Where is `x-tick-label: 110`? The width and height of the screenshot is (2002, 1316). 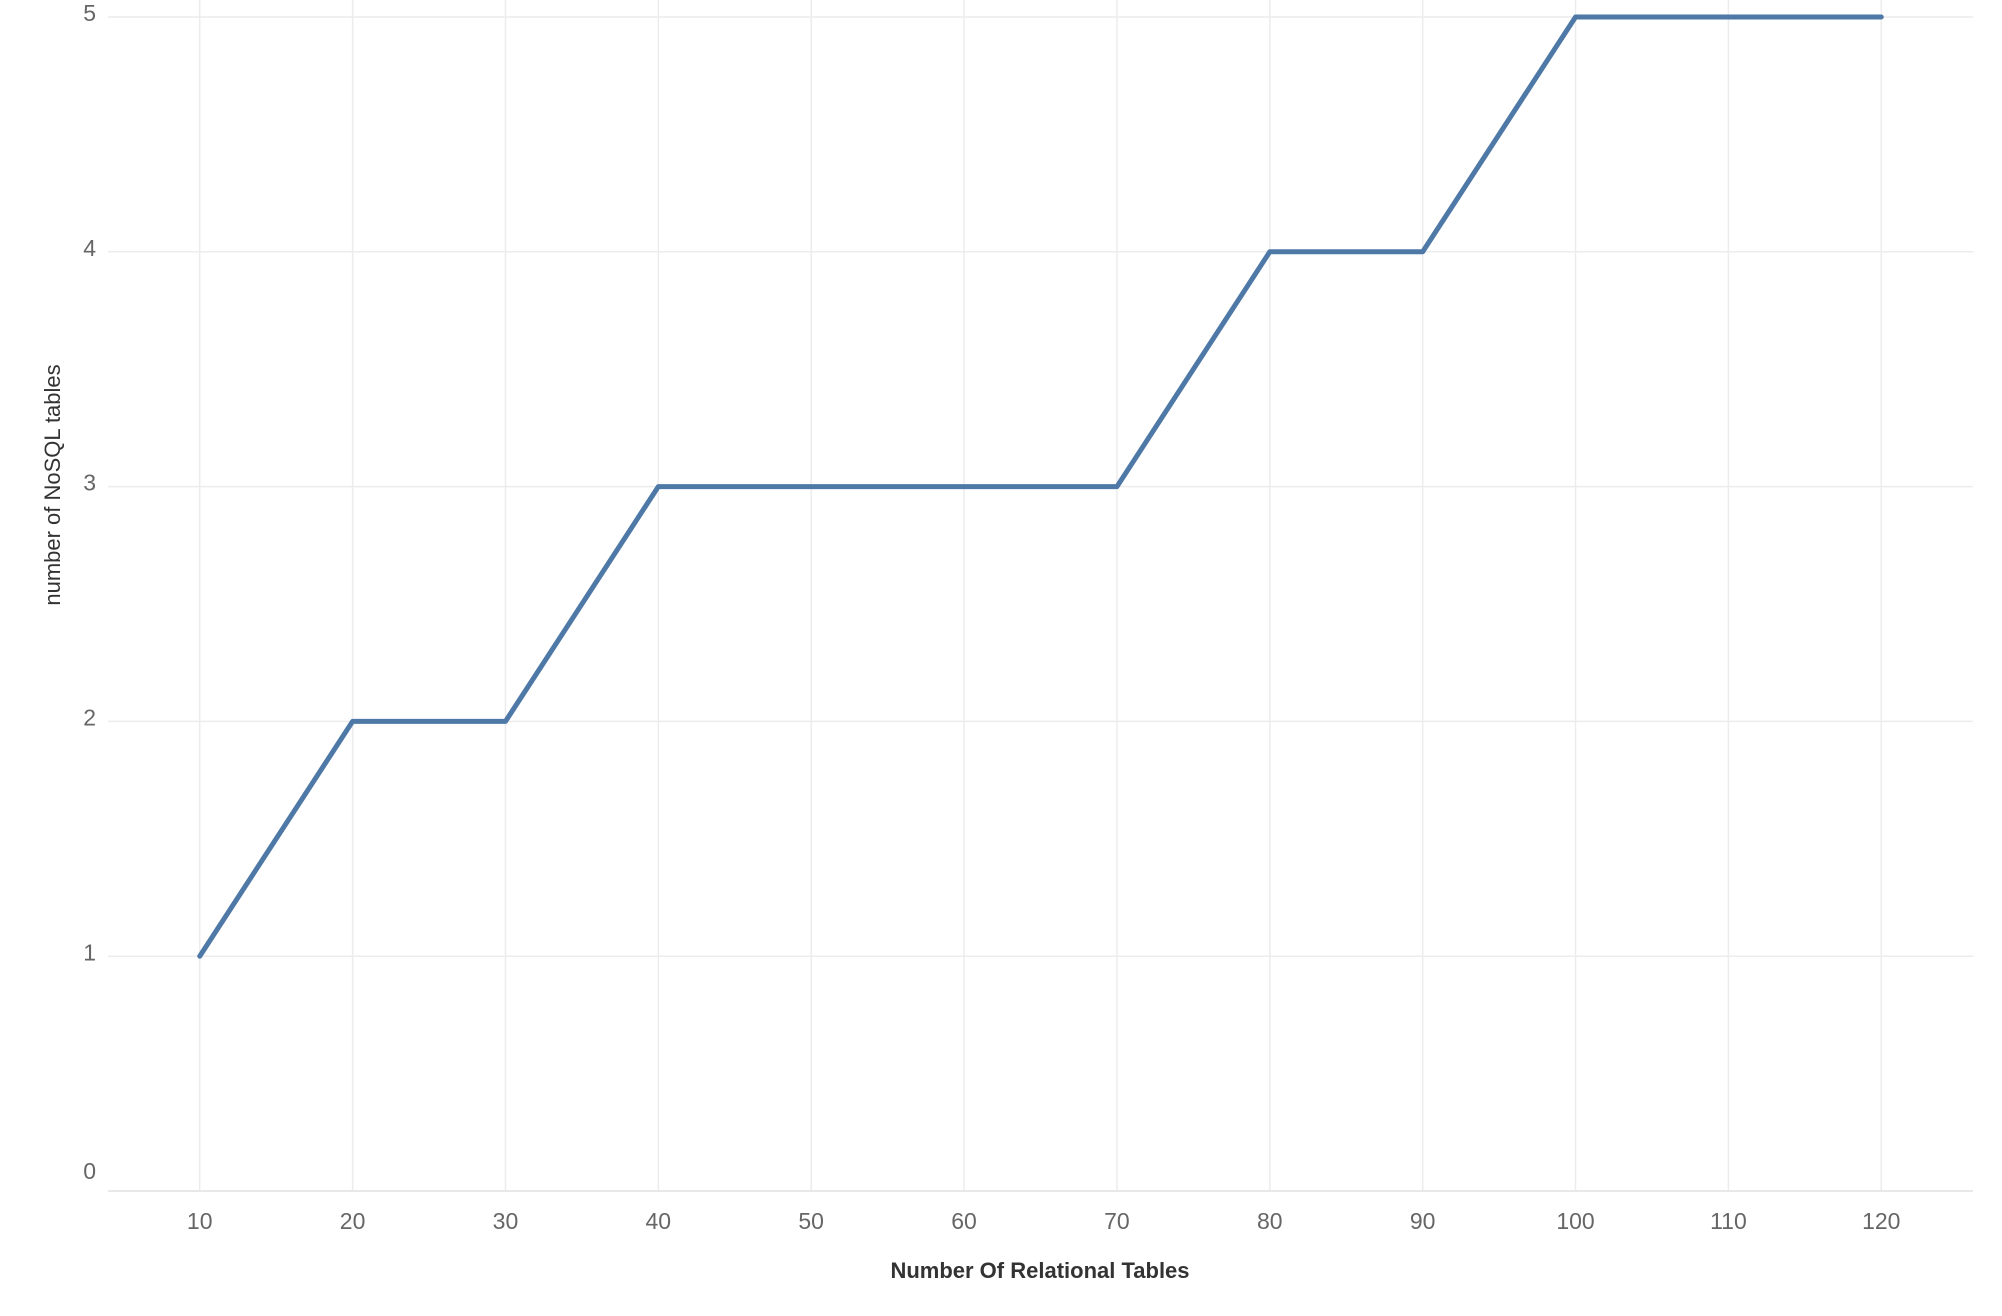
x-tick-label: 110 is located at coordinates (1728, 1221).